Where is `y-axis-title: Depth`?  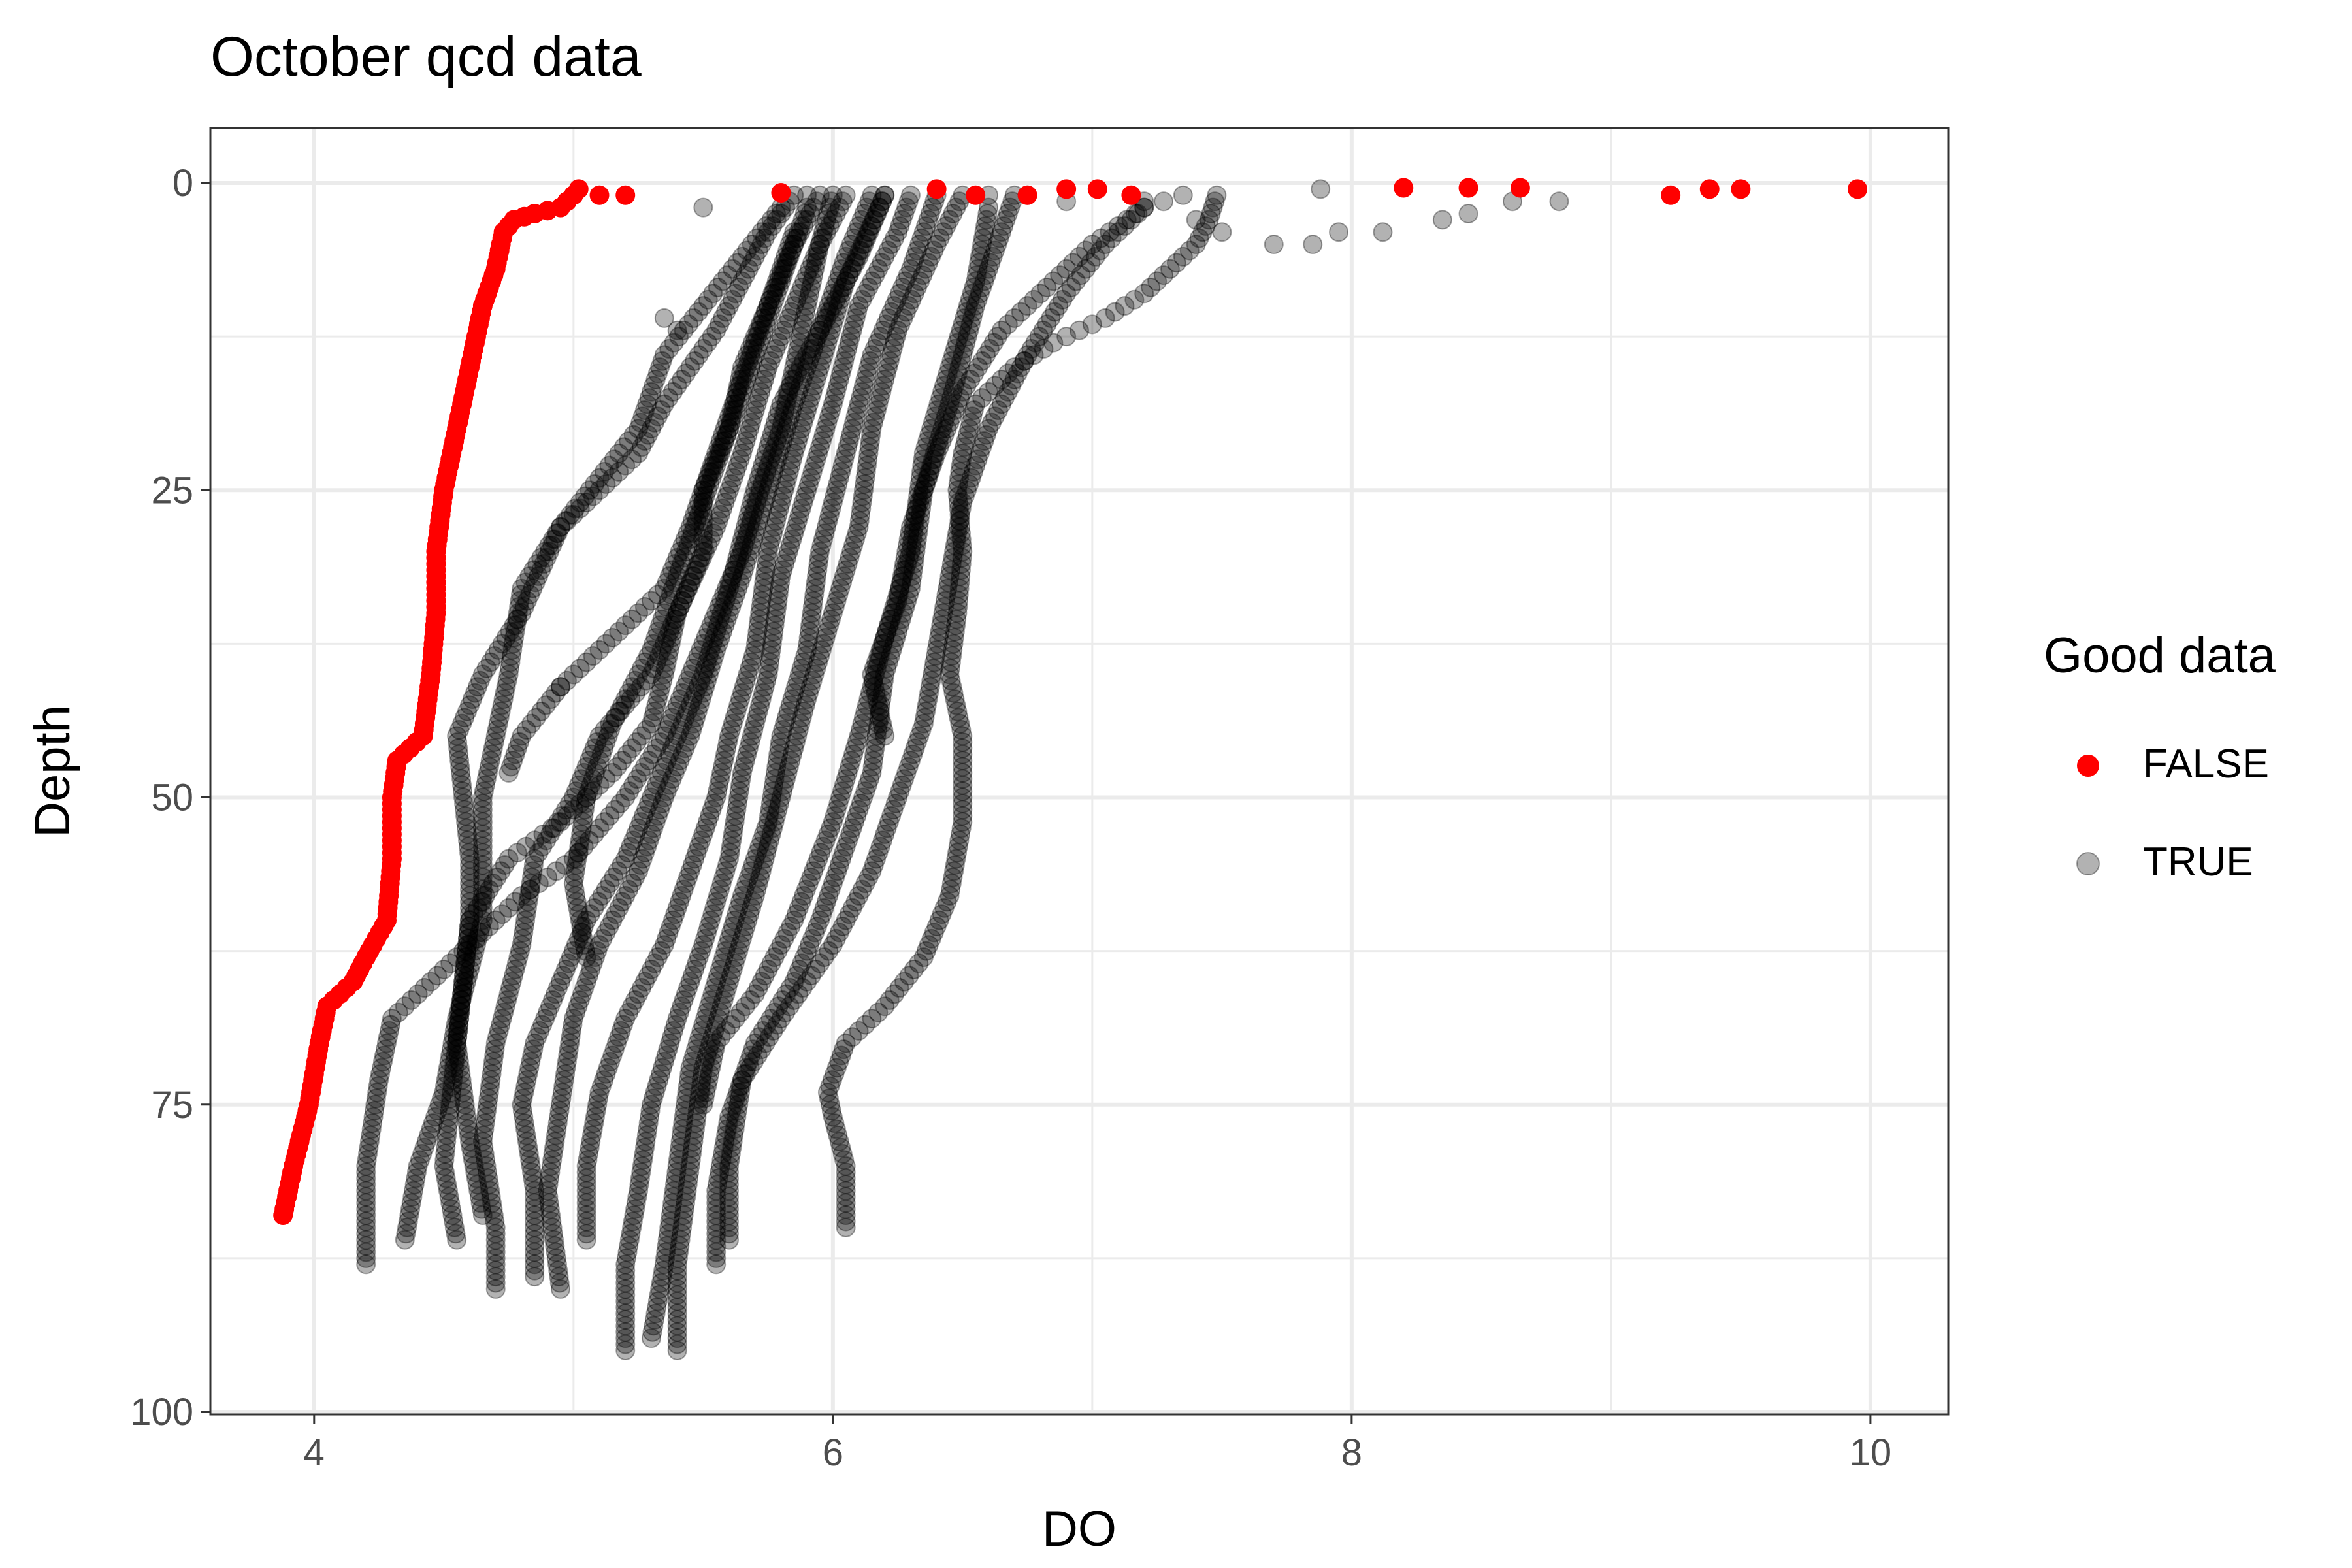 y-axis-title: Depth is located at coordinates (52, 771).